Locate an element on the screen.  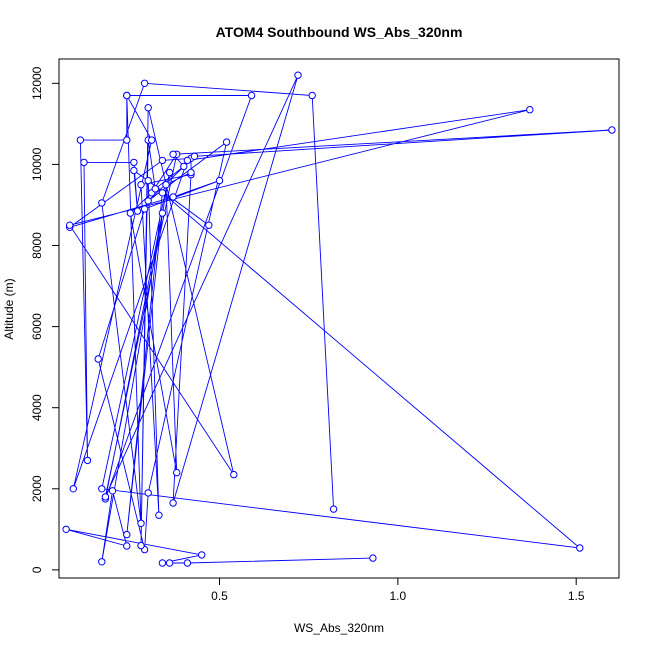
x-tick-label: 1.5 is located at coordinates (576, 596).